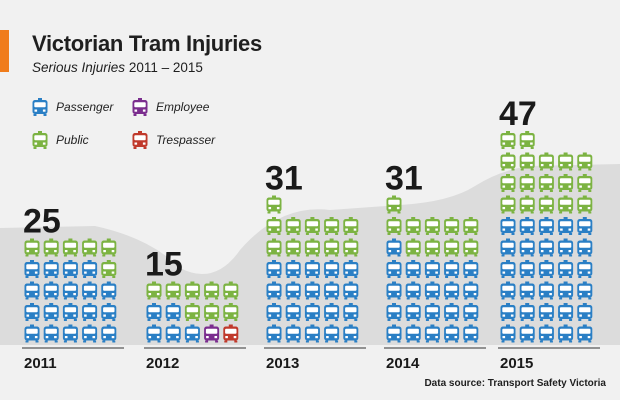 This screenshot has height=400, width=620. What do you see at coordinates (186, 140) in the screenshot?
I see `legend-label-trespasser: Trespasser` at bounding box center [186, 140].